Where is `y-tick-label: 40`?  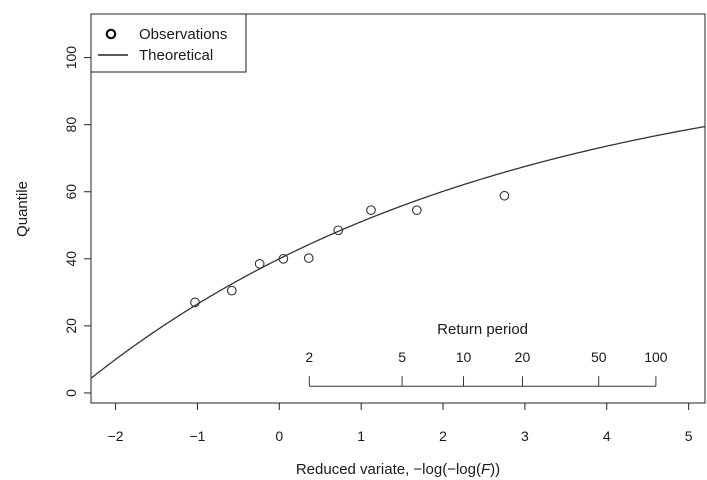
y-tick-label: 40 is located at coordinates (71, 259).